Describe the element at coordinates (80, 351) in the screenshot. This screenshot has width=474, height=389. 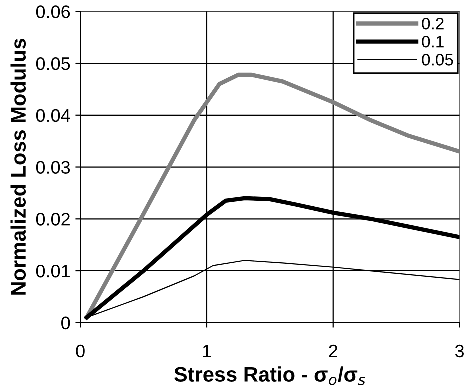
I see `x-tick-label: 0` at that location.